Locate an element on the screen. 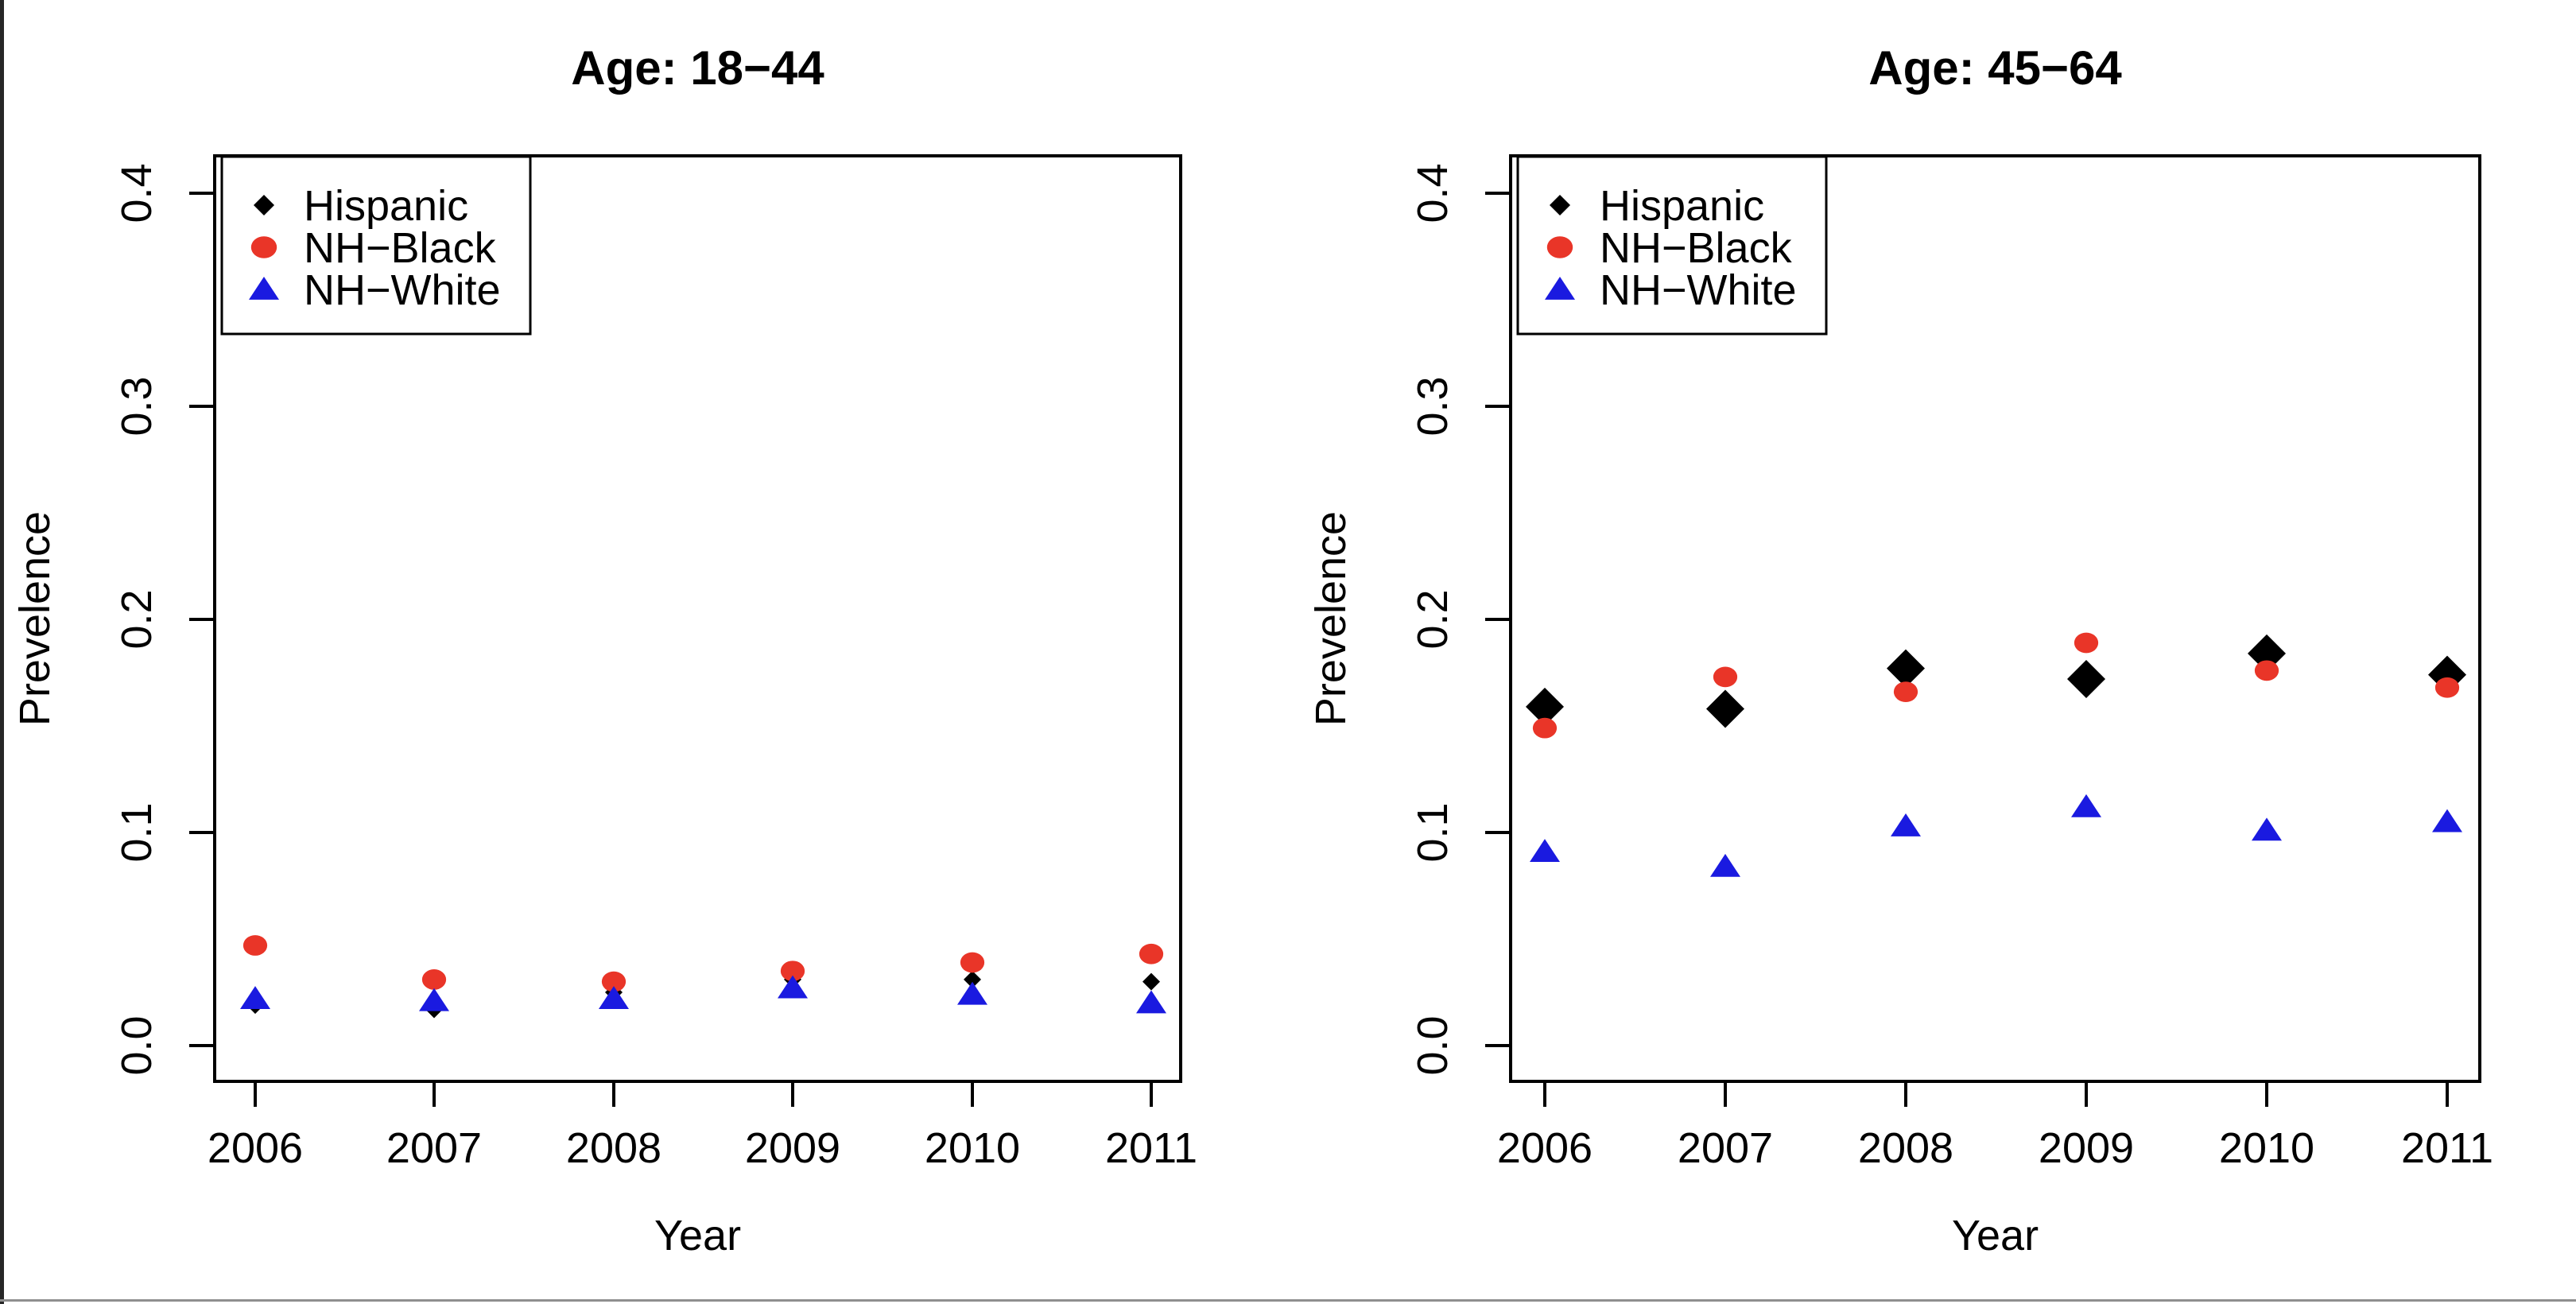  panel-title: Age: 18−44 is located at coordinates (698, 68).